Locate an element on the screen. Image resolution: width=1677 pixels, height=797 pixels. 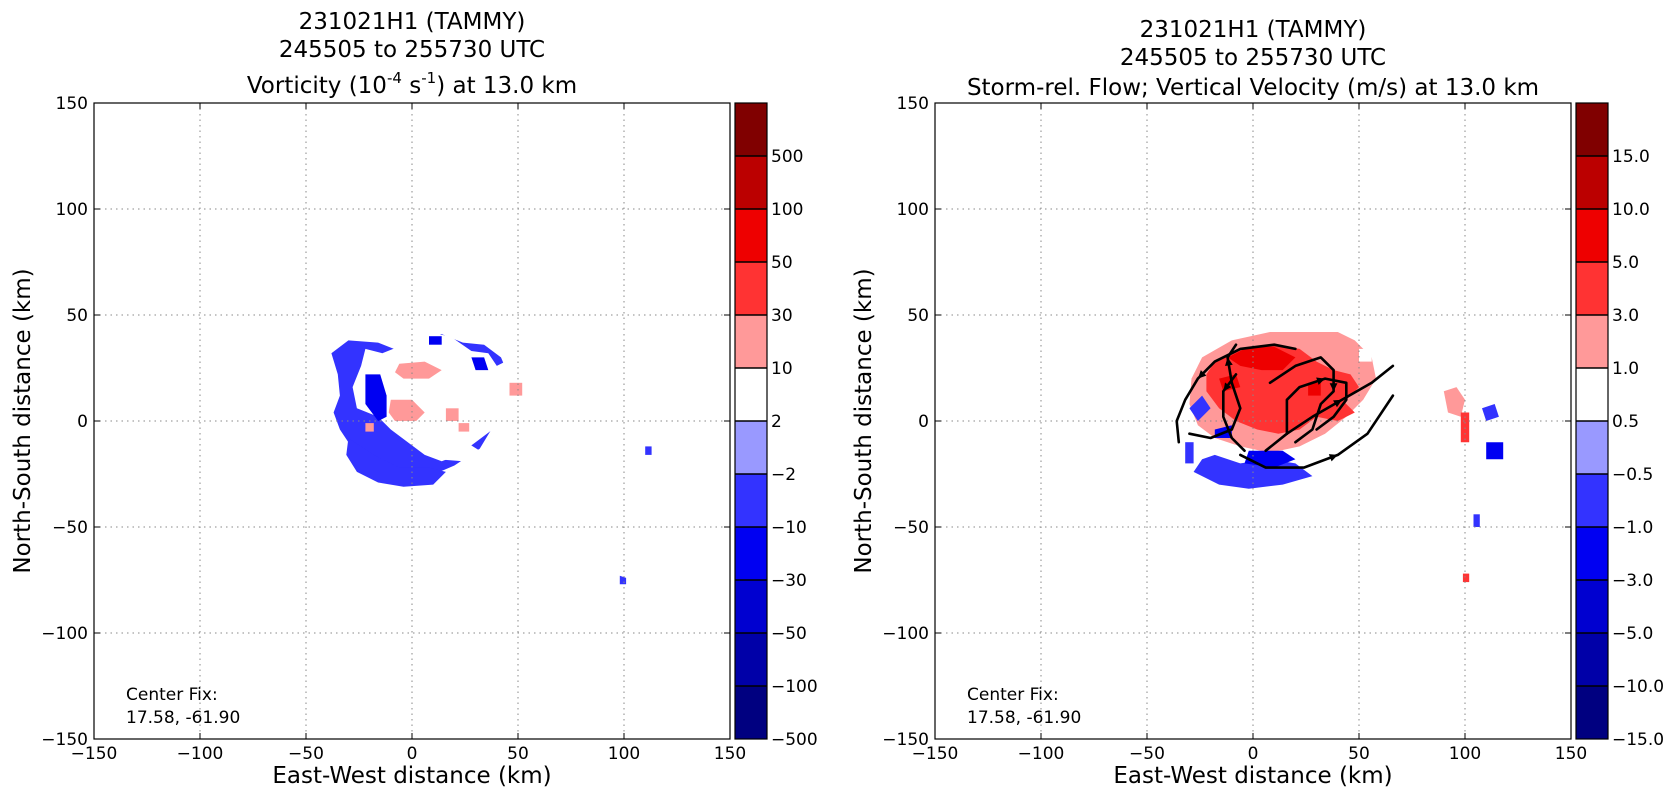
colorbar-tick-label-11: 500 is located at coordinates (787, 157).